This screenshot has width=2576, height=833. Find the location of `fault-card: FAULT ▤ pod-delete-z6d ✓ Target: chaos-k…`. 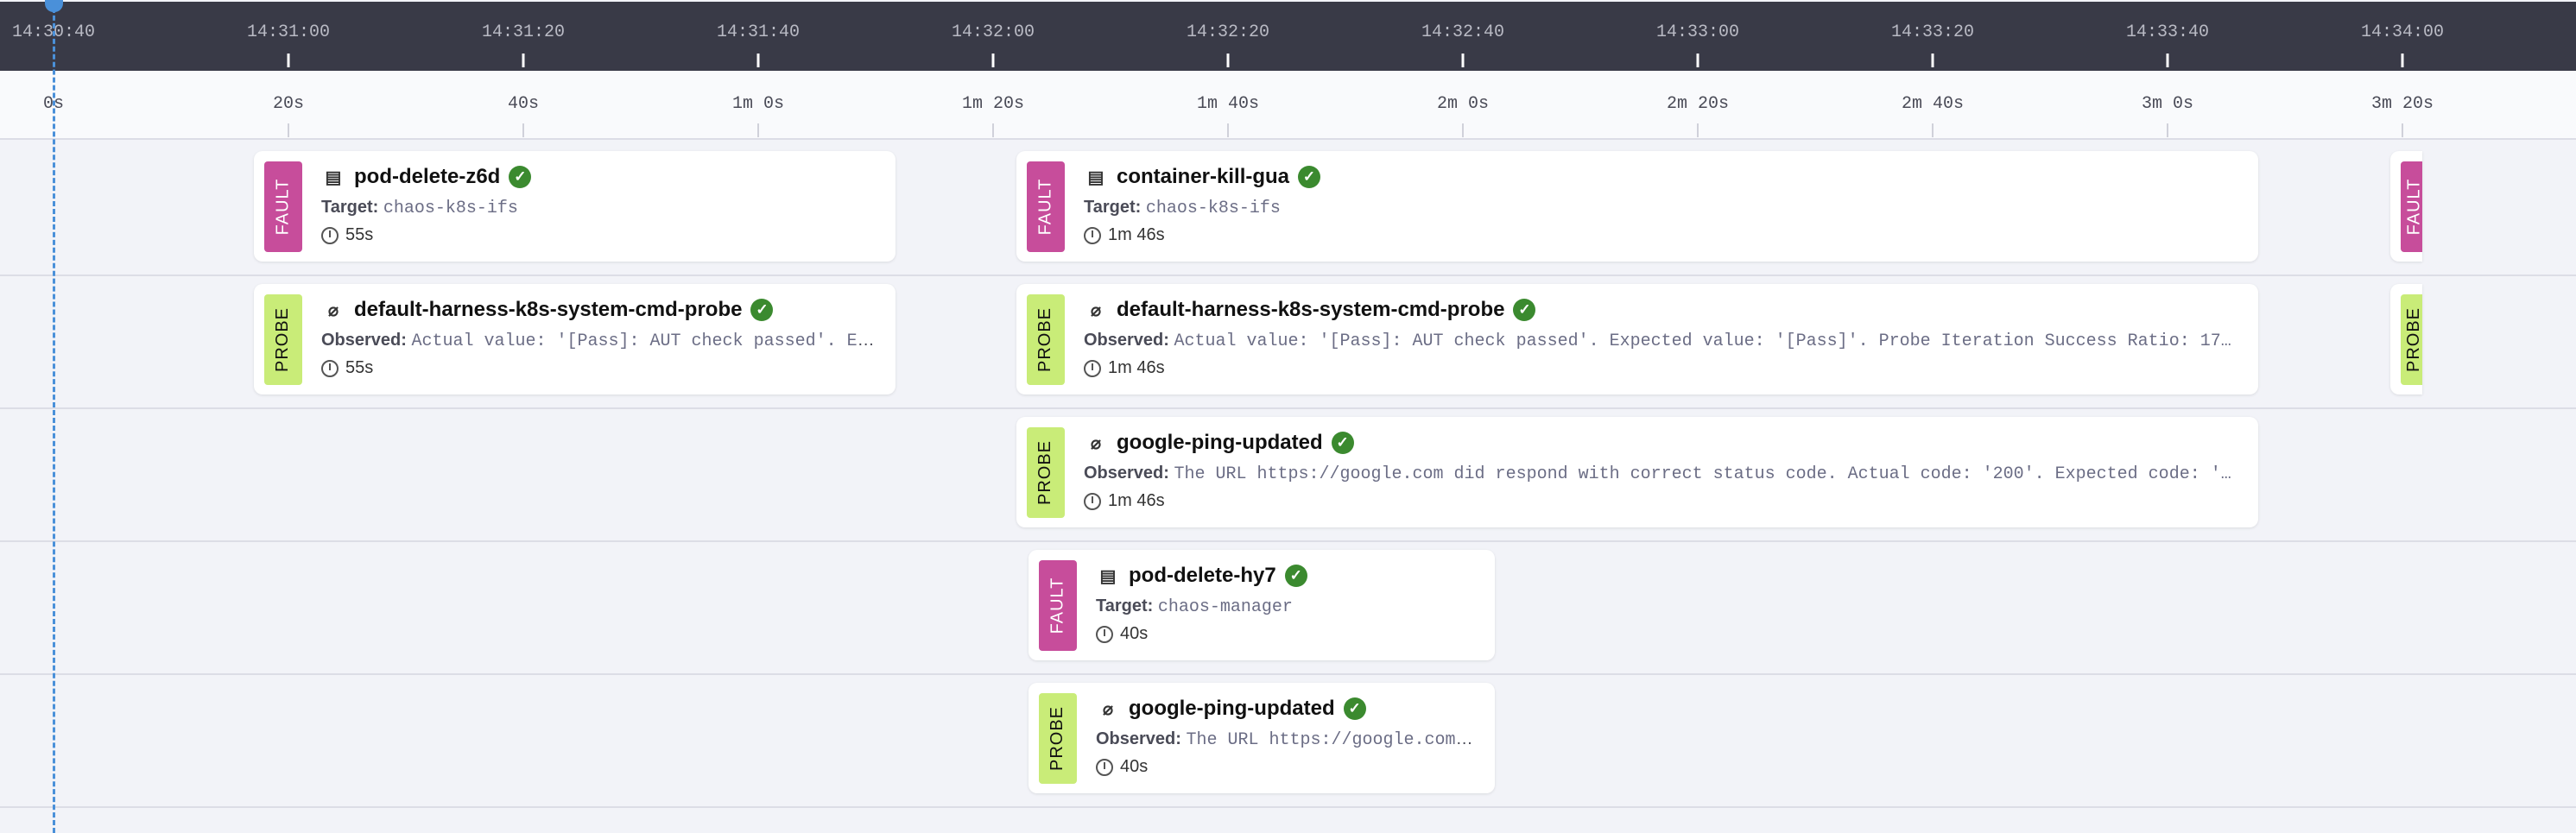

fault-card: FAULT ▤ pod-delete-z6d ✓ Target: chaos-k… is located at coordinates (575, 206).